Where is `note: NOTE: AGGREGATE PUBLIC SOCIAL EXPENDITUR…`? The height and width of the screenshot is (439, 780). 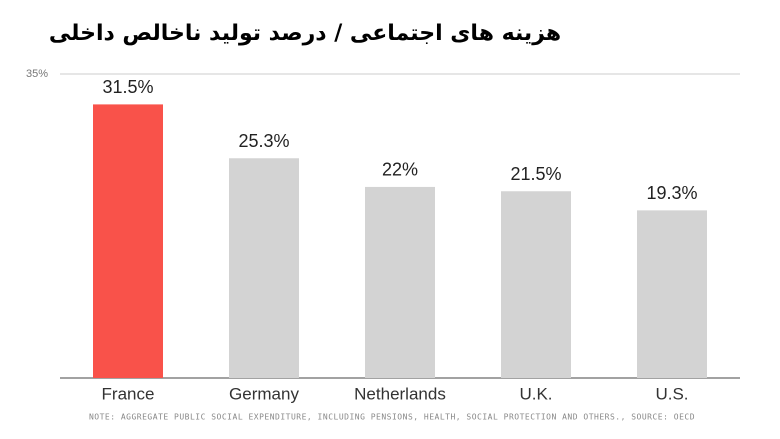
note: NOTE: AGGREGATE PUBLIC SOCIAL EXPENDITUR… is located at coordinates (392, 417).